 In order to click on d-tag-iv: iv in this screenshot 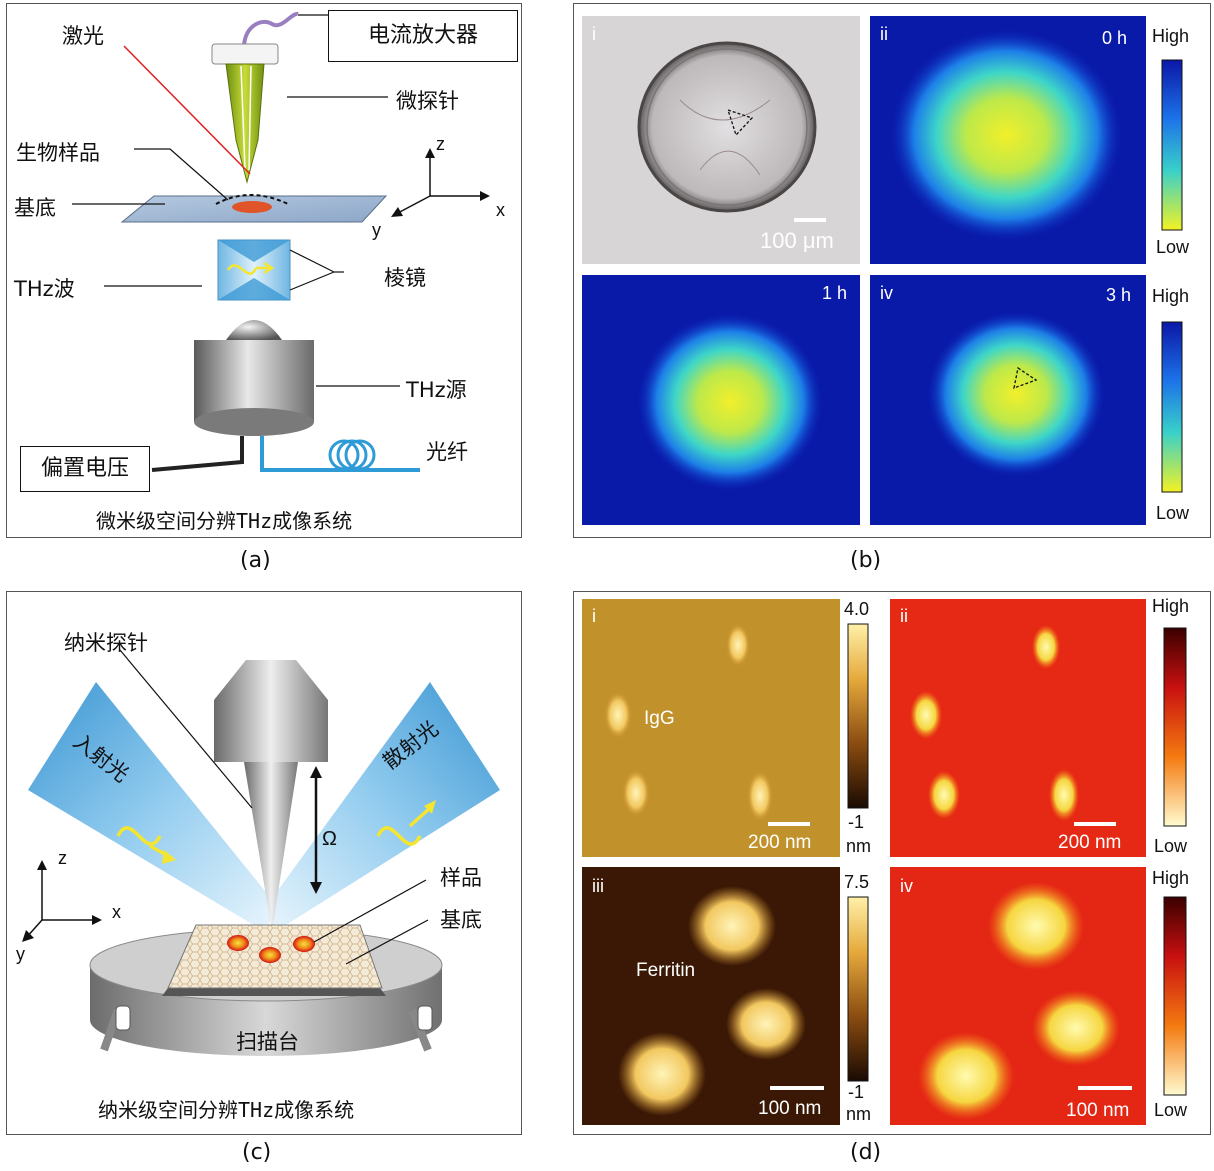, I will do `click(906, 886)`.